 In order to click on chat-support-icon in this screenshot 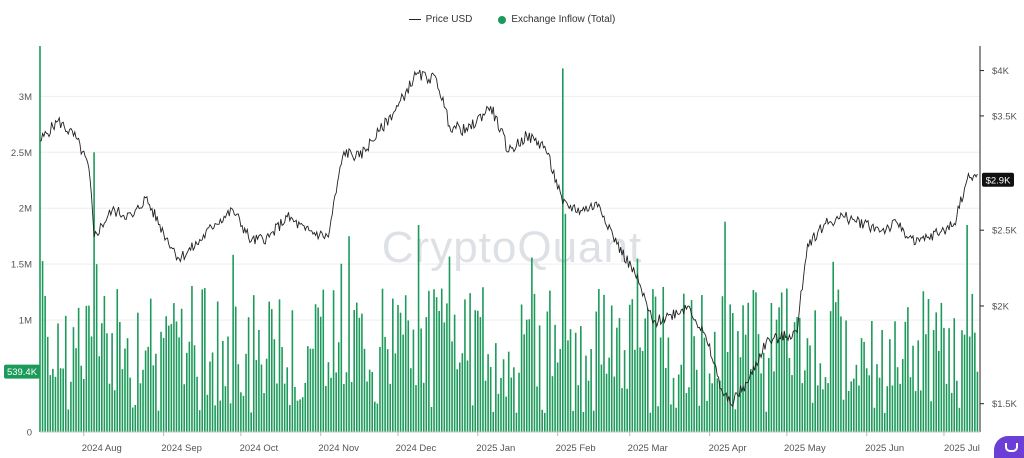, I will do `click(1009, 447)`.